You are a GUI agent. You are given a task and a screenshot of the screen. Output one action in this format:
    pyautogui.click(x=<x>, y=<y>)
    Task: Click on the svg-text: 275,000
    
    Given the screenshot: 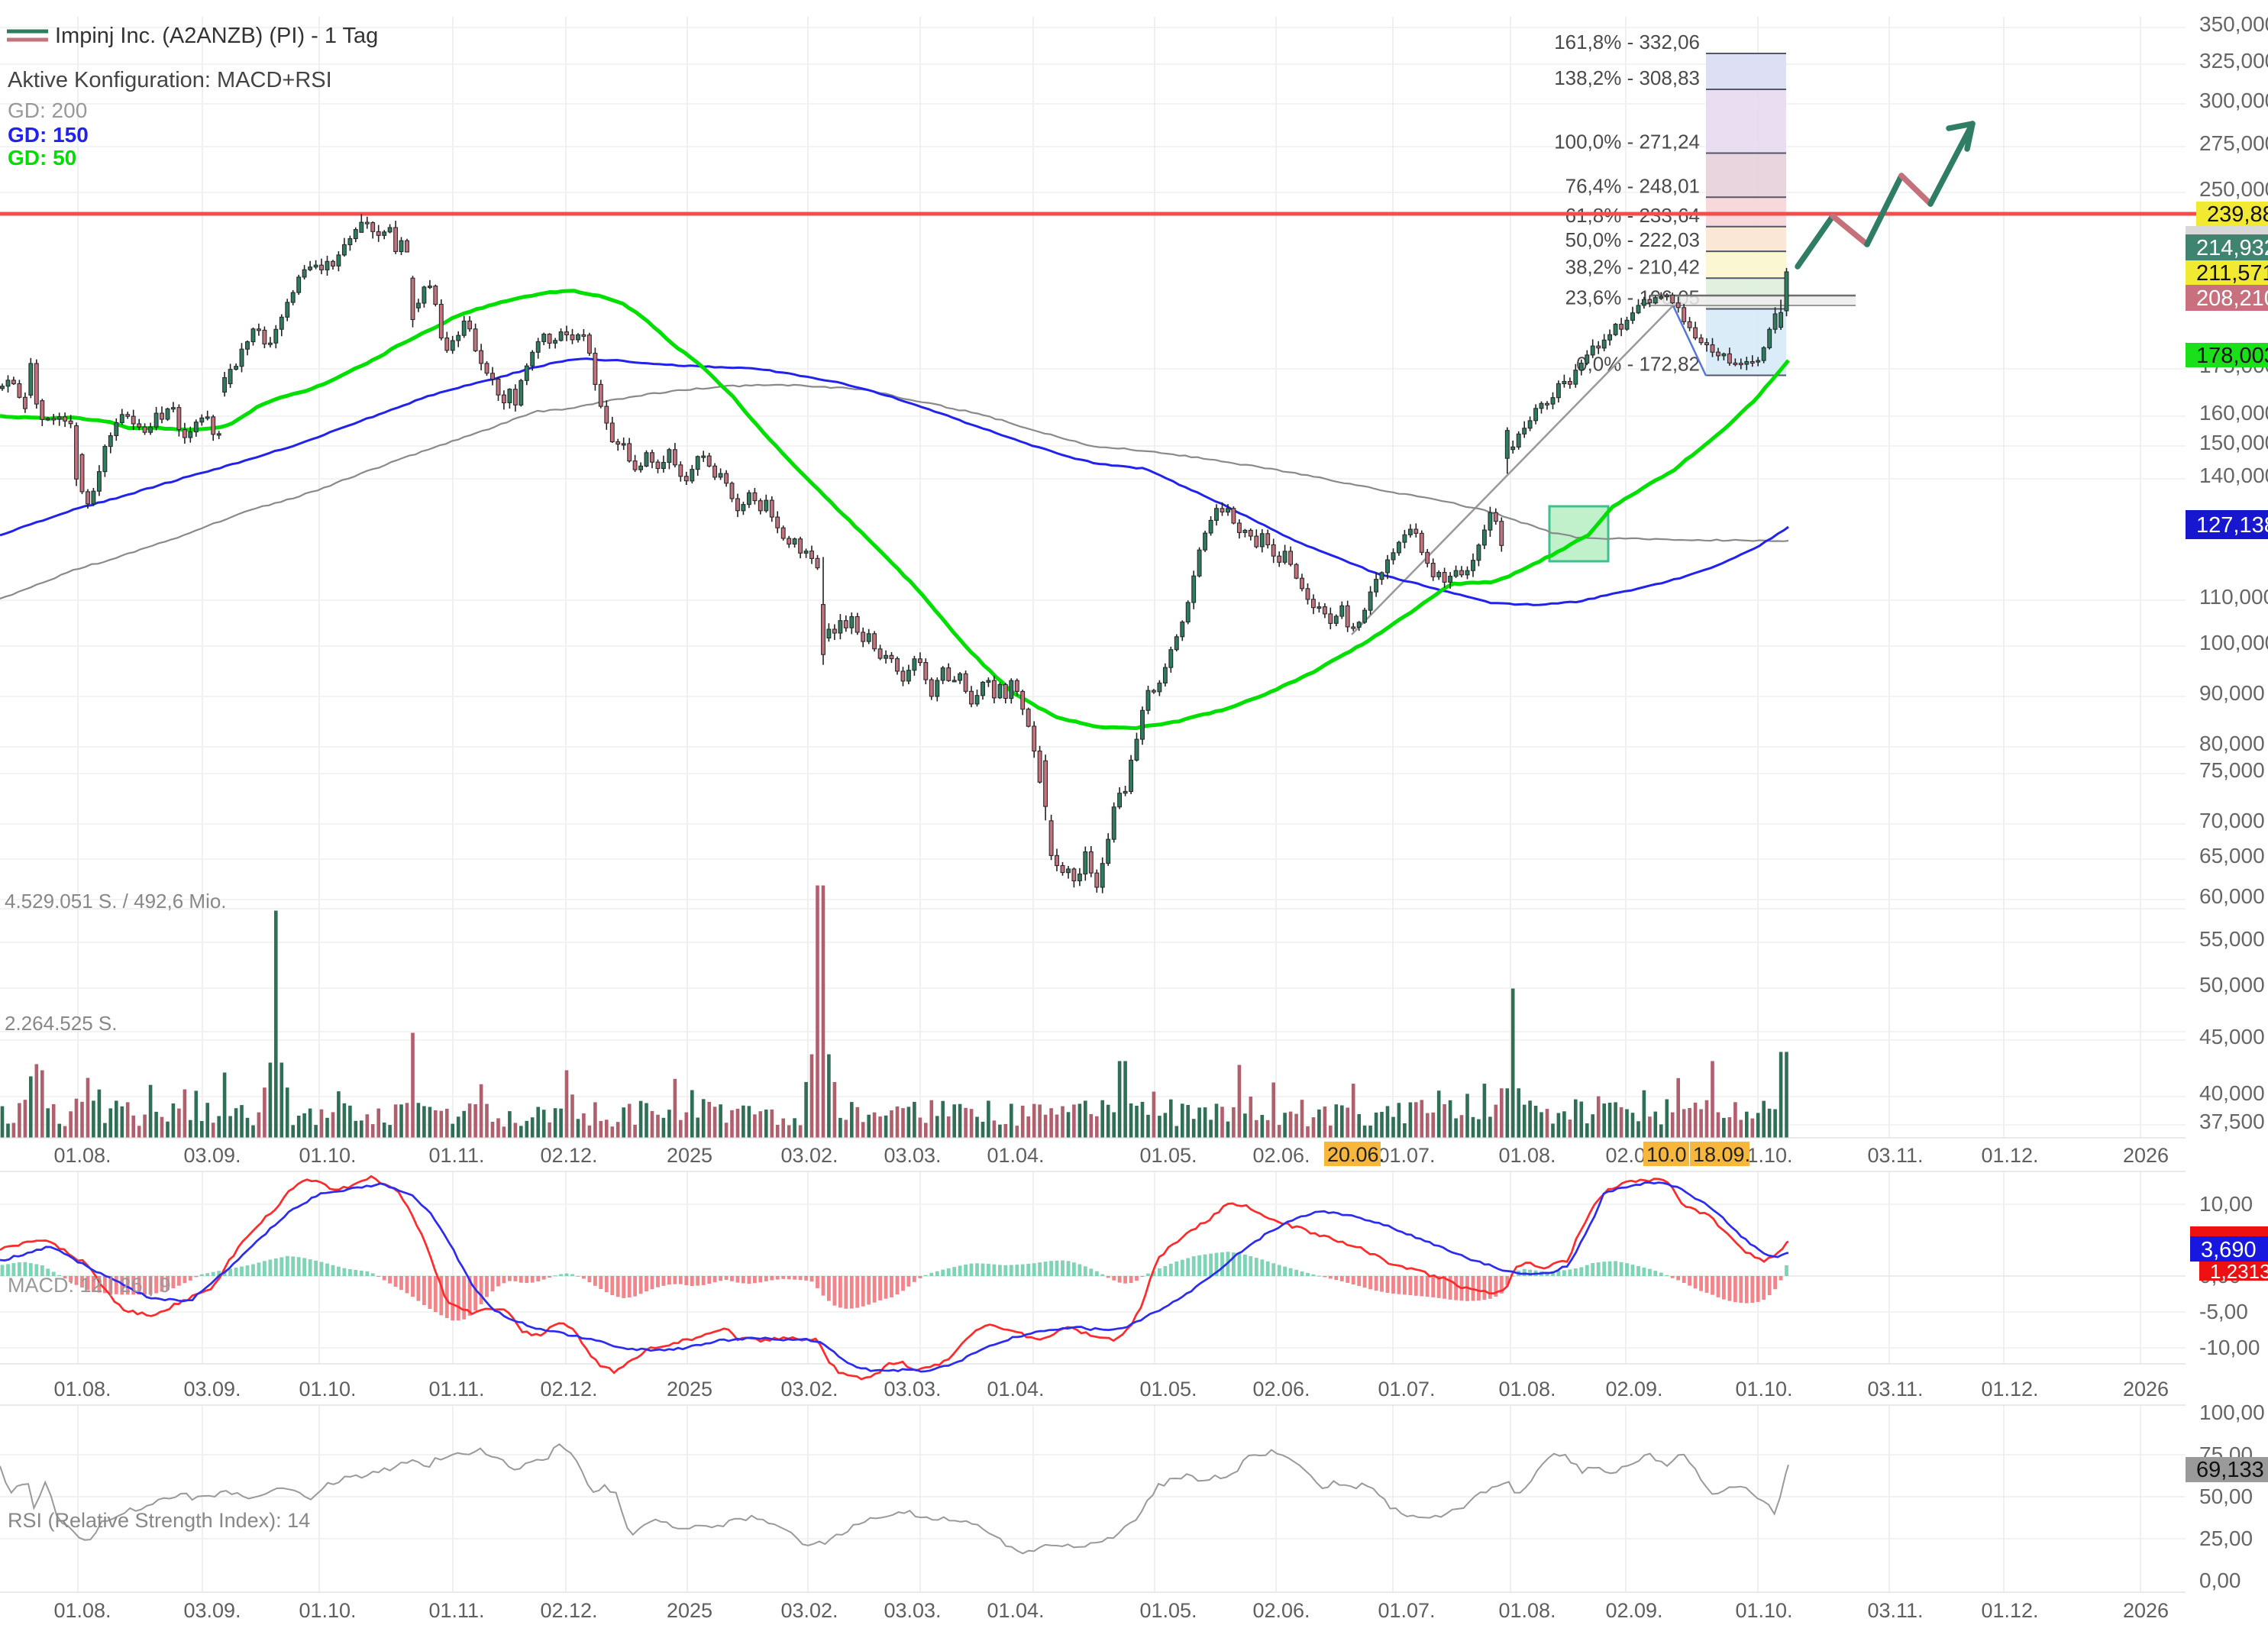 What is the action you would take?
    pyautogui.click(x=2233, y=143)
    